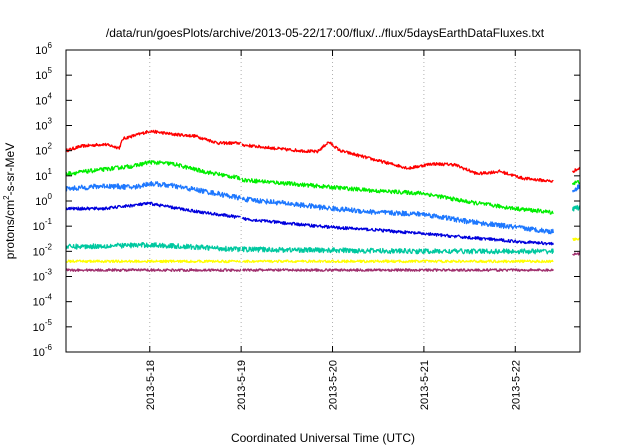 The height and width of the screenshot is (448, 640). Describe the element at coordinates (425, 385) in the screenshot. I see `x-tick-label: 2013-5-21` at that location.